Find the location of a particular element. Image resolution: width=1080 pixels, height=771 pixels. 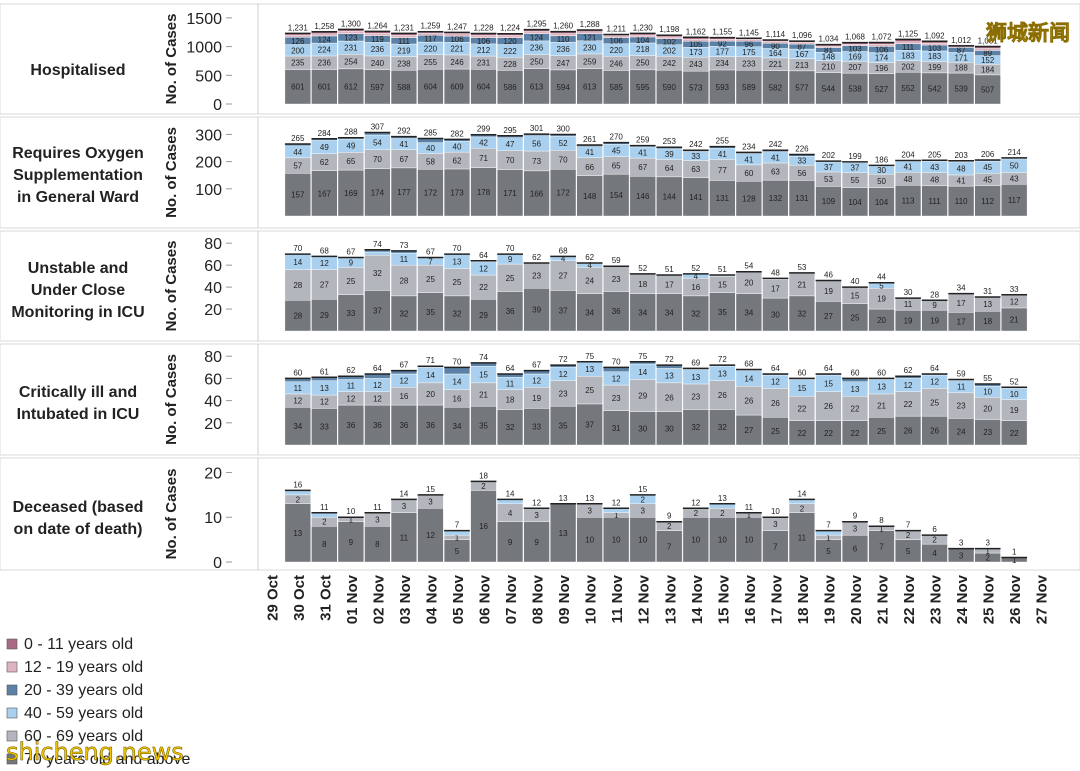

bar-total-label: 295 is located at coordinates (510, 130).